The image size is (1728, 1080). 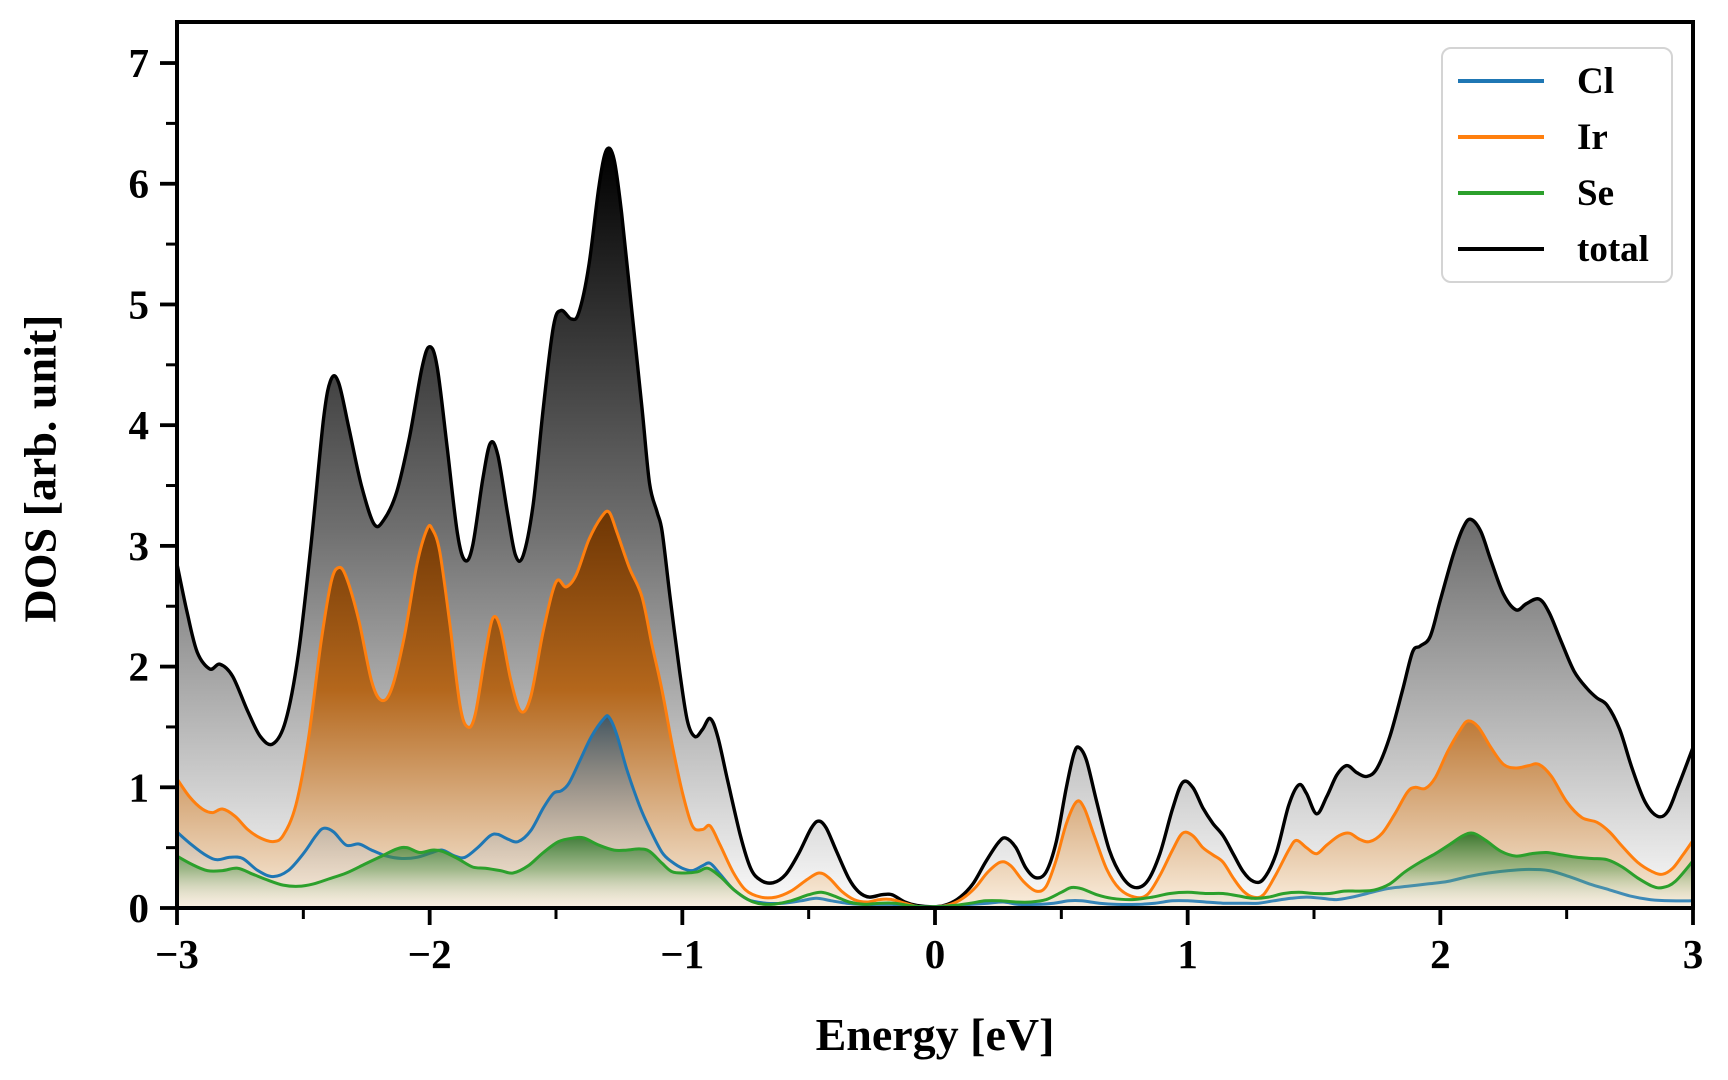 What do you see at coordinates (1613, 249) in the screenshot?
I see `legend-label-total: total` at bounding box center [1613, 249].